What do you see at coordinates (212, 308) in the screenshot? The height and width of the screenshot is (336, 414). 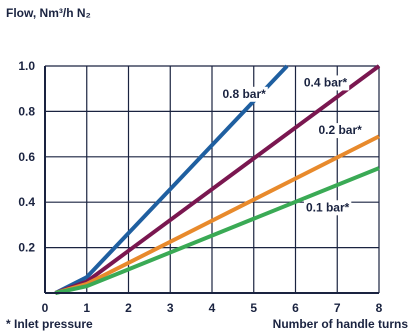 I see `x-tick-label: 4` at bounding box center [212, 308].